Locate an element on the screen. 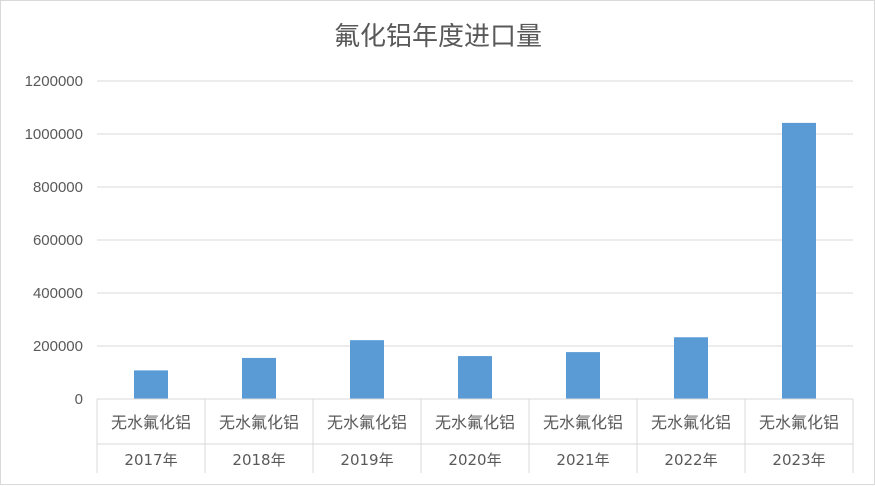 Image resolution: width=875 pixels, height=486 pixels. x-year-label: 2023年 is located at coordinates (798, 460).